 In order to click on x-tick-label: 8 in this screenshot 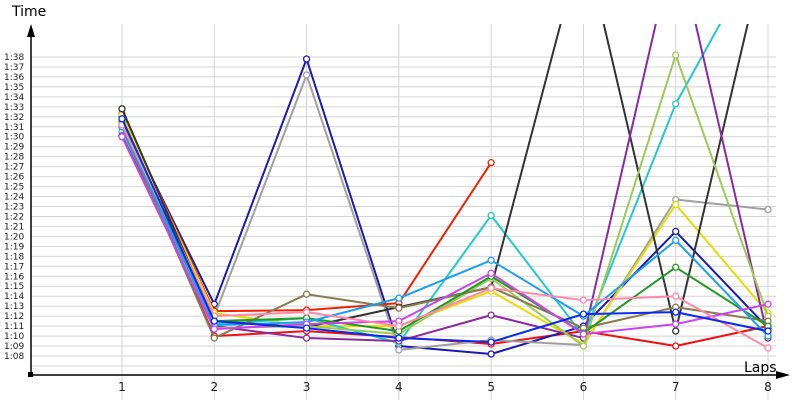, I will do `click(768, 387)`.